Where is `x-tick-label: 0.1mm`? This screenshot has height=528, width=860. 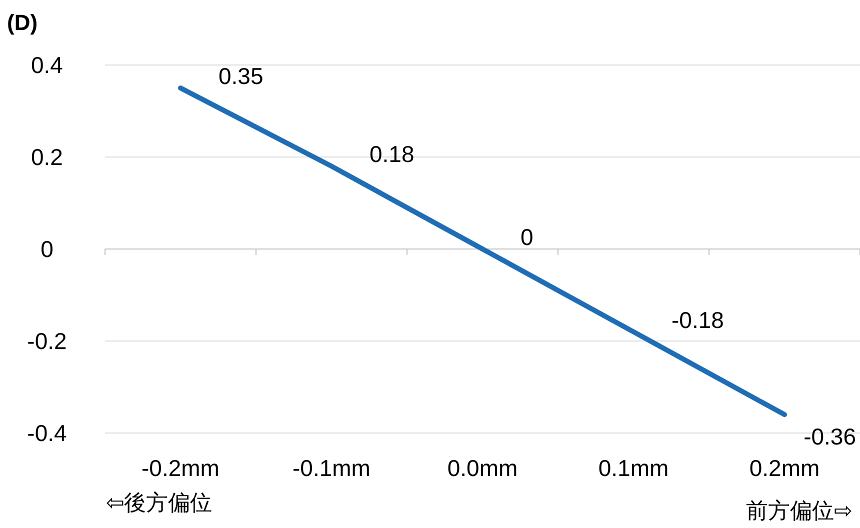
x-tick-label: 0.1mm is located at coordinates (633, 468).